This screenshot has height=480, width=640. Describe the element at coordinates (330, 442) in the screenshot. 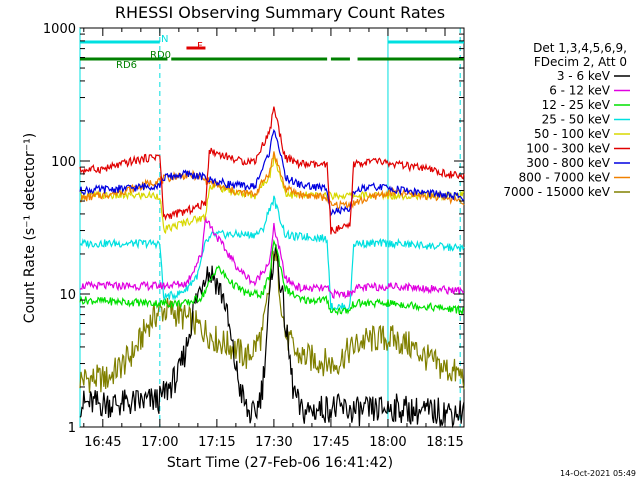

I see `x-tick-label: 17:45` at that location.